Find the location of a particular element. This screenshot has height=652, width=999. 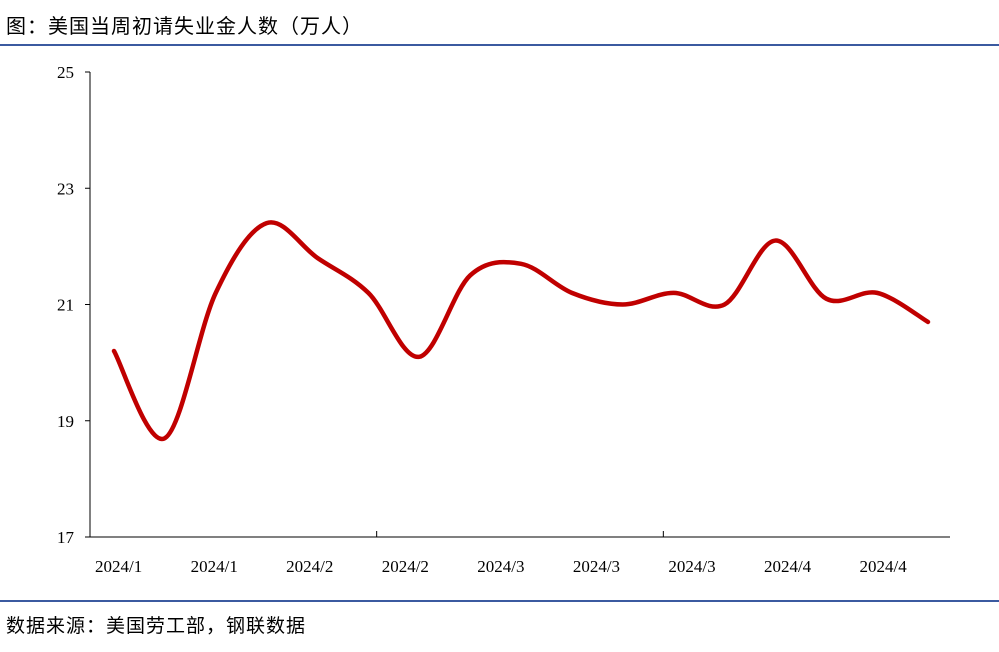

y-tick-label: 19 is located at coordinates (65, 421).